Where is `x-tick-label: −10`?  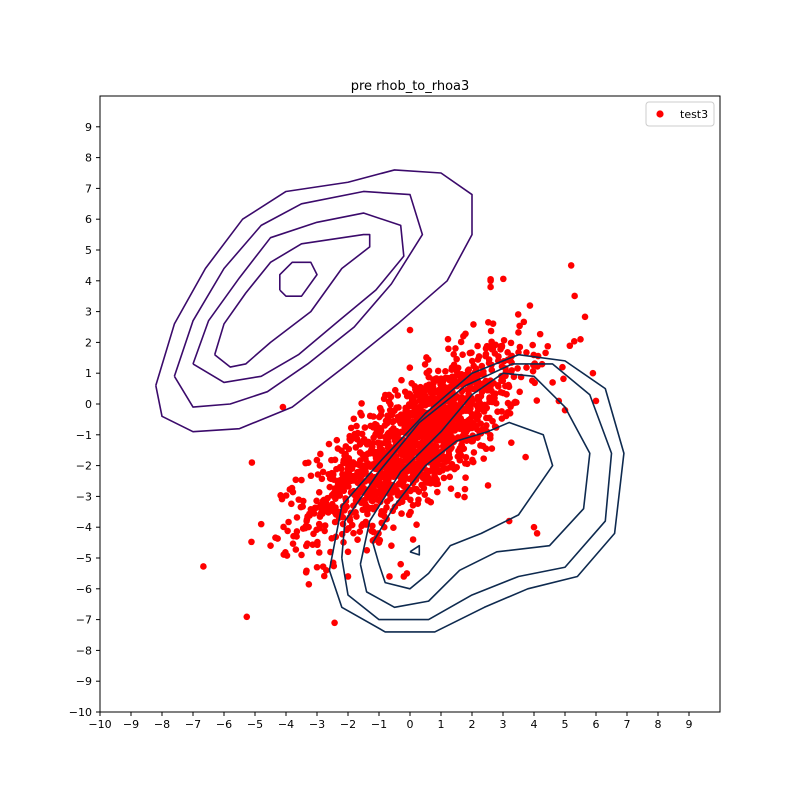 x-tick-label: −10 is located at coordinates (99, 724).